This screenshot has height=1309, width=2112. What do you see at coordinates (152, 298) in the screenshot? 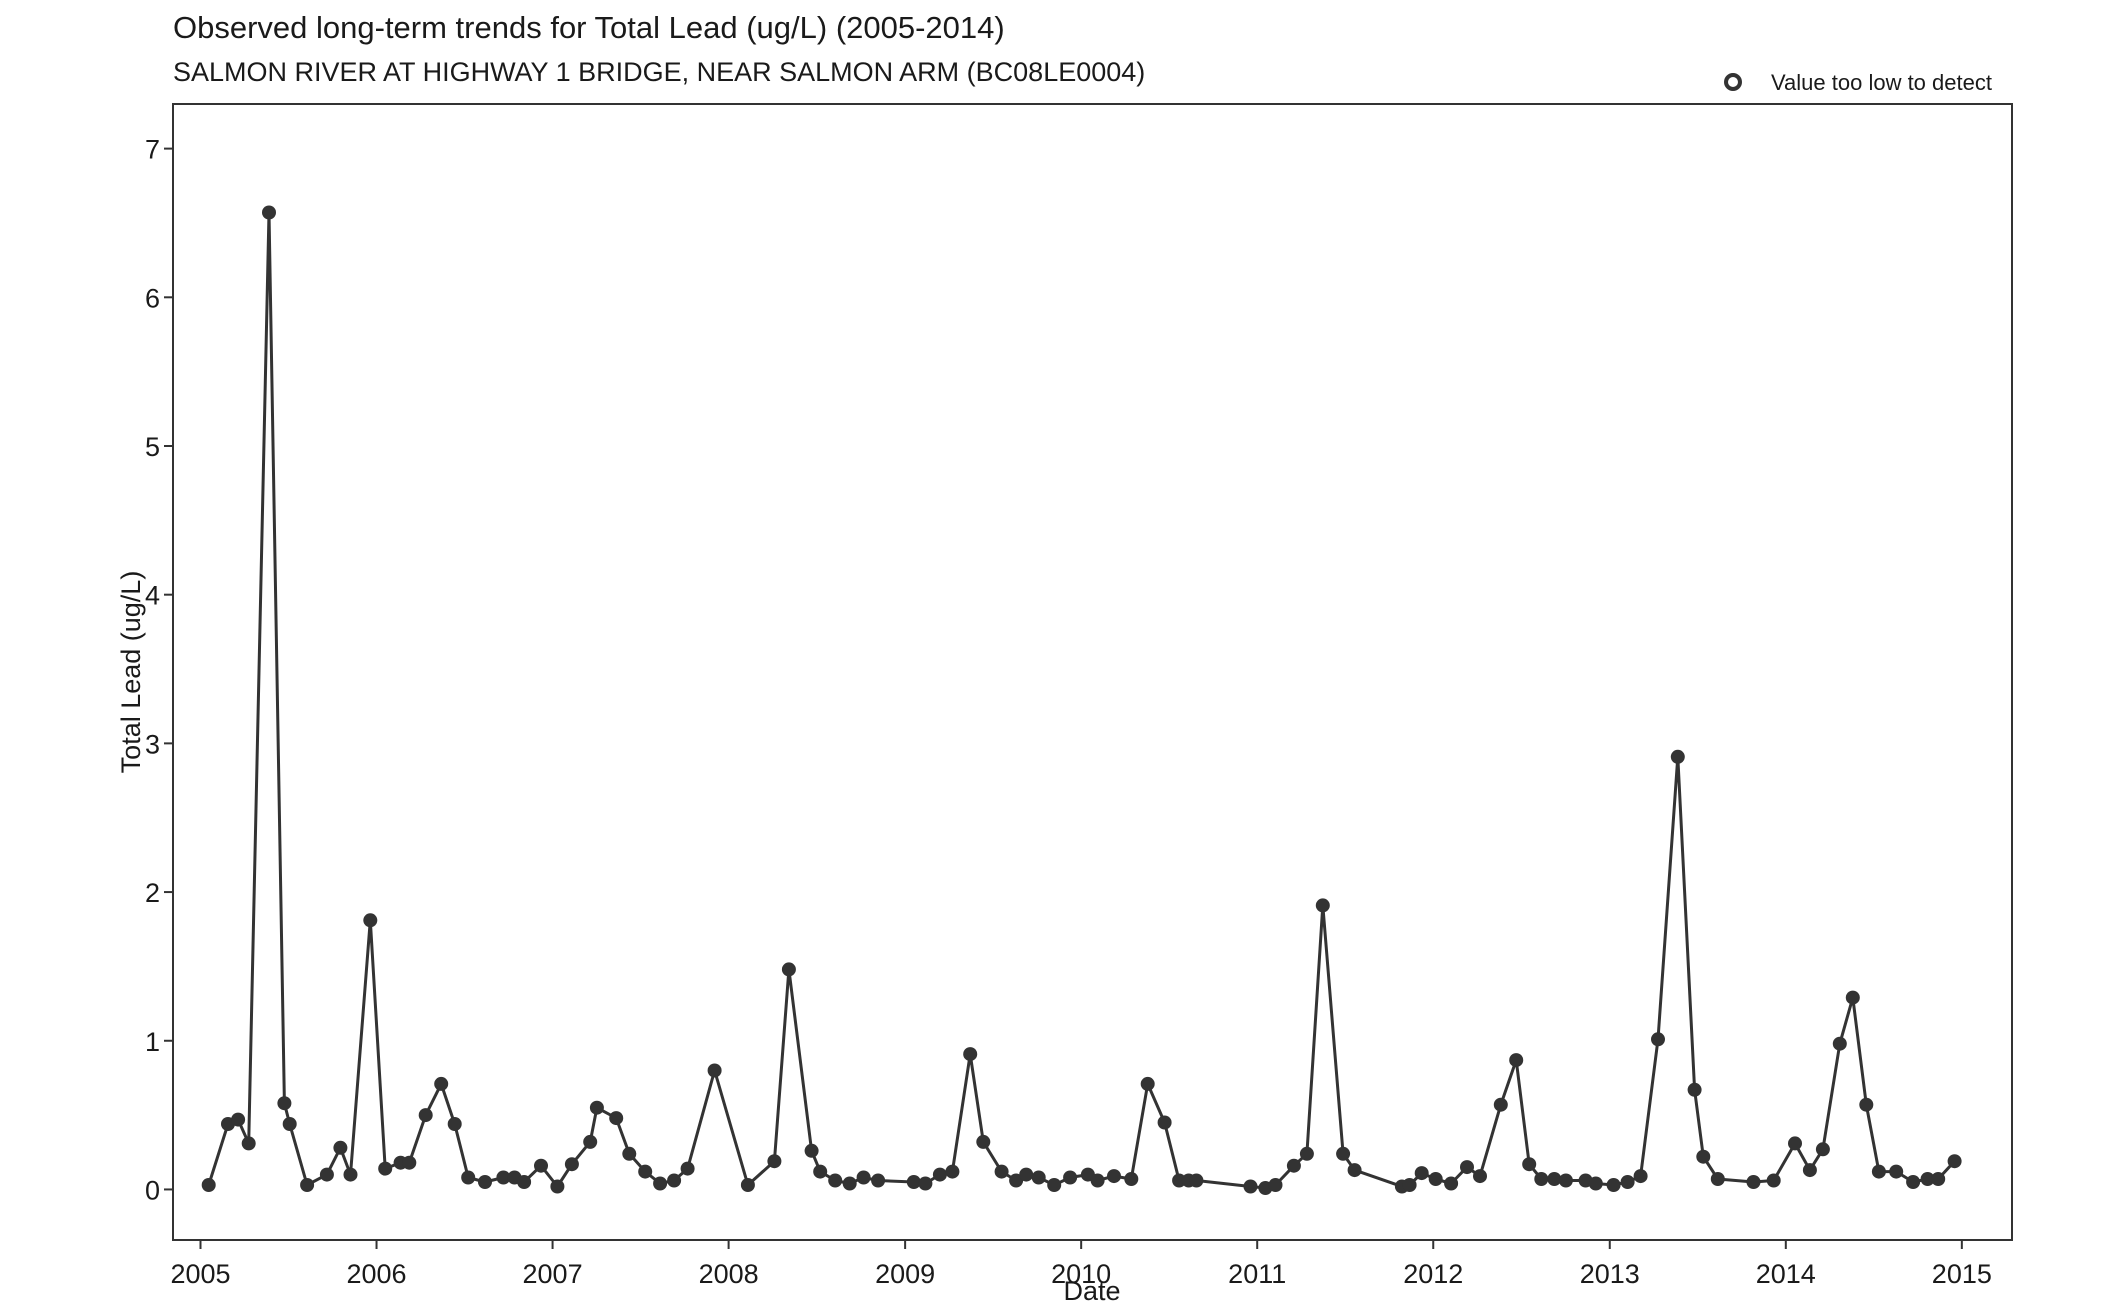
I see `y-tick-label: 6` at bounding box center [152, 298].